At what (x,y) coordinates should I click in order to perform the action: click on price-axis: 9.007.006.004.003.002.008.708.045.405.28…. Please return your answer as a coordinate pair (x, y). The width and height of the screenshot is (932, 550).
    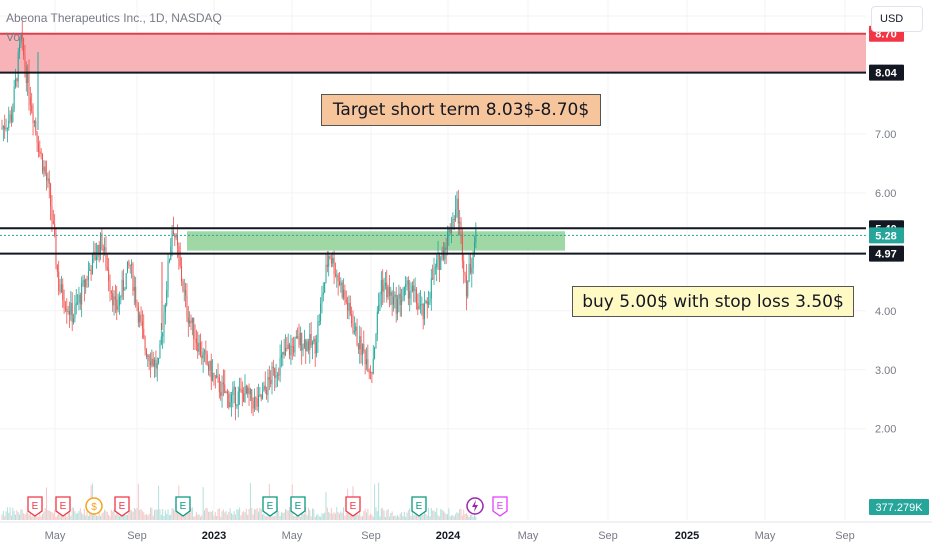
    Looking at the image, I should click on (899, 263).